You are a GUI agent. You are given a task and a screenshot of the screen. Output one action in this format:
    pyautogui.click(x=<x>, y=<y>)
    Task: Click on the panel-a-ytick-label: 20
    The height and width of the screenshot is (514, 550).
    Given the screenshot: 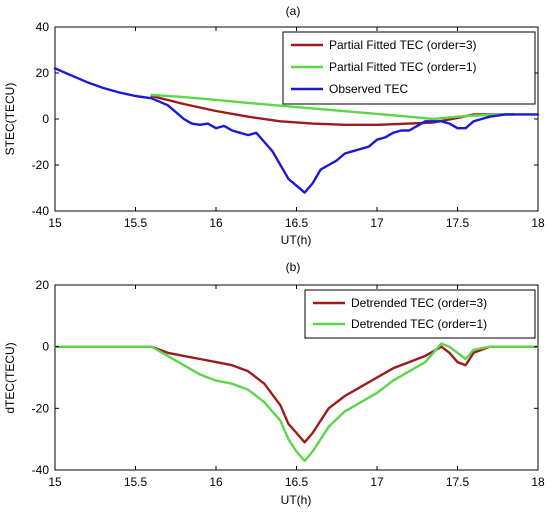 What is the action you would take?
    pyautogui.click(x=43, y=73)
    